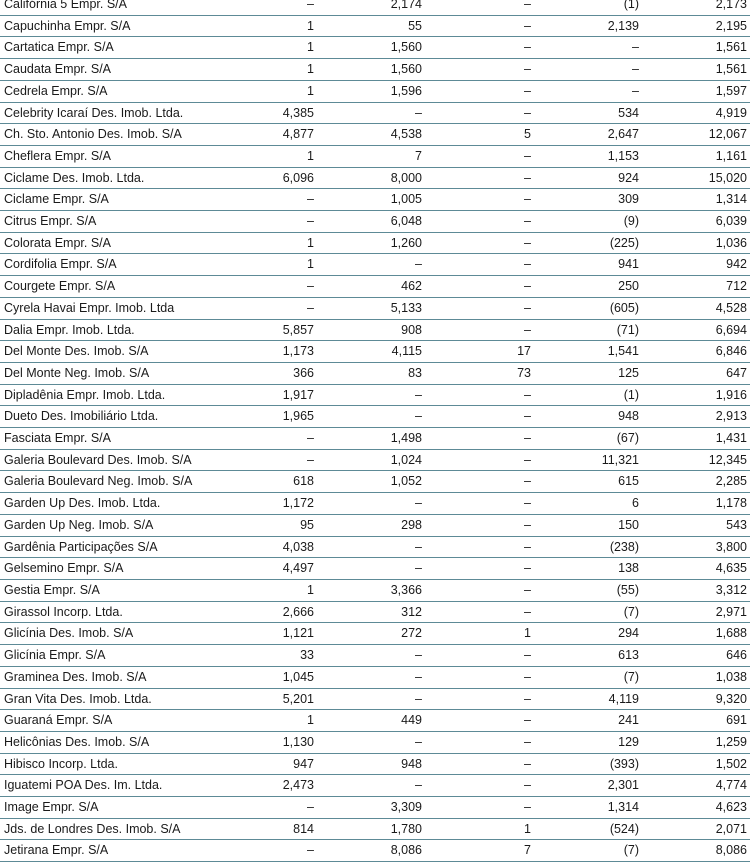 This screenshot has width=750, height=862. I want to click on amount-cell: 294, so click(588, 634).